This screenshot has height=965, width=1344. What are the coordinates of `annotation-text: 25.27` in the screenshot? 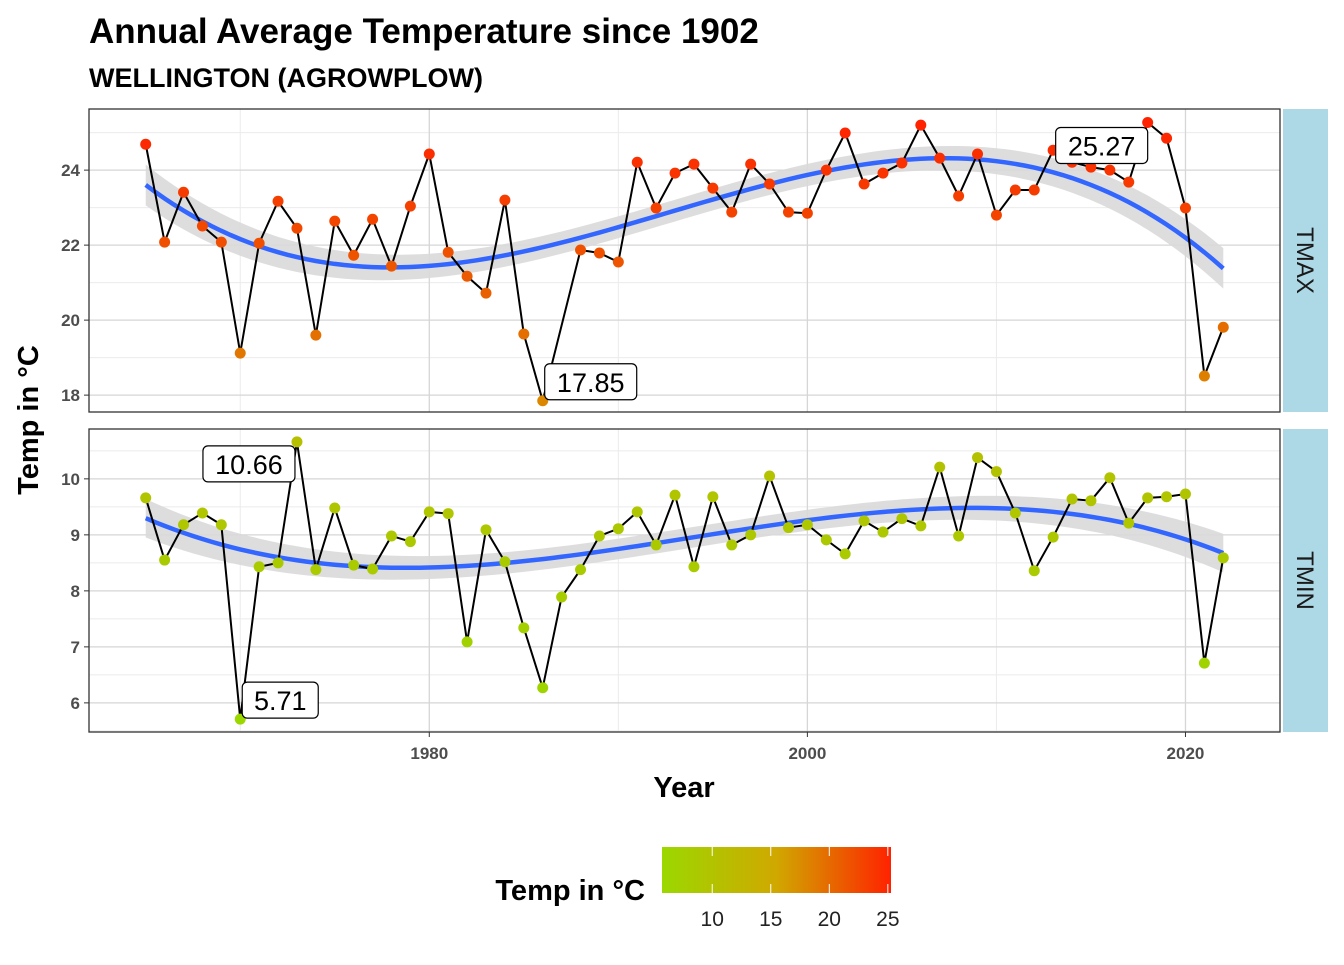 It's located at (1102, 147).